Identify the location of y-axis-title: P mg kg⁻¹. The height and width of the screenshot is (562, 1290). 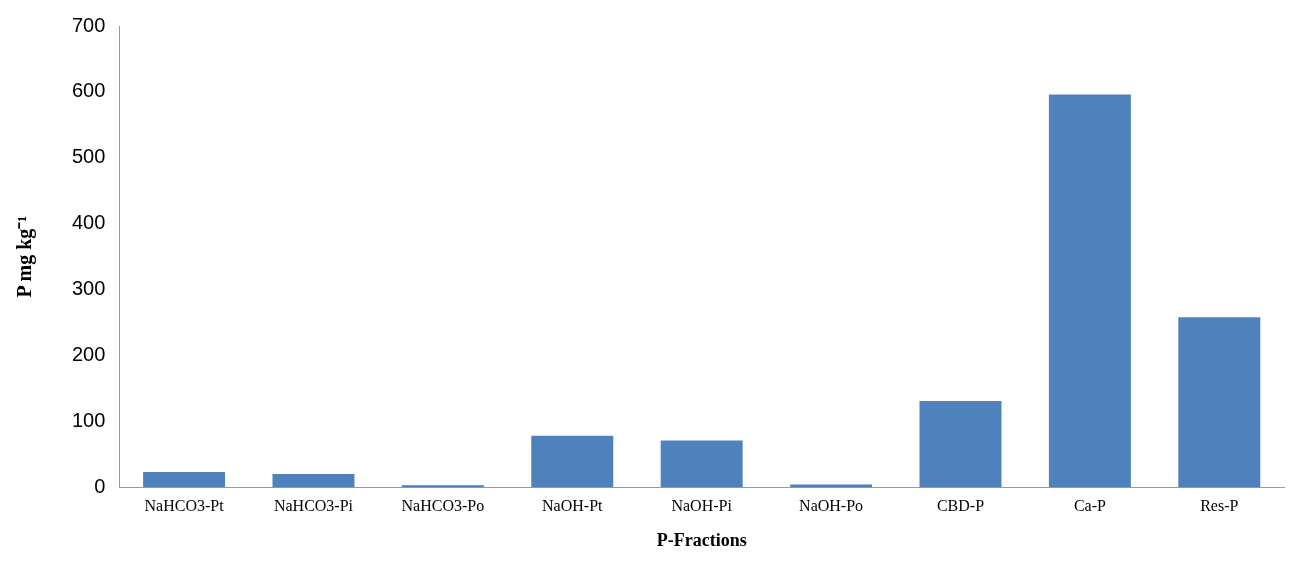
(25, 256).